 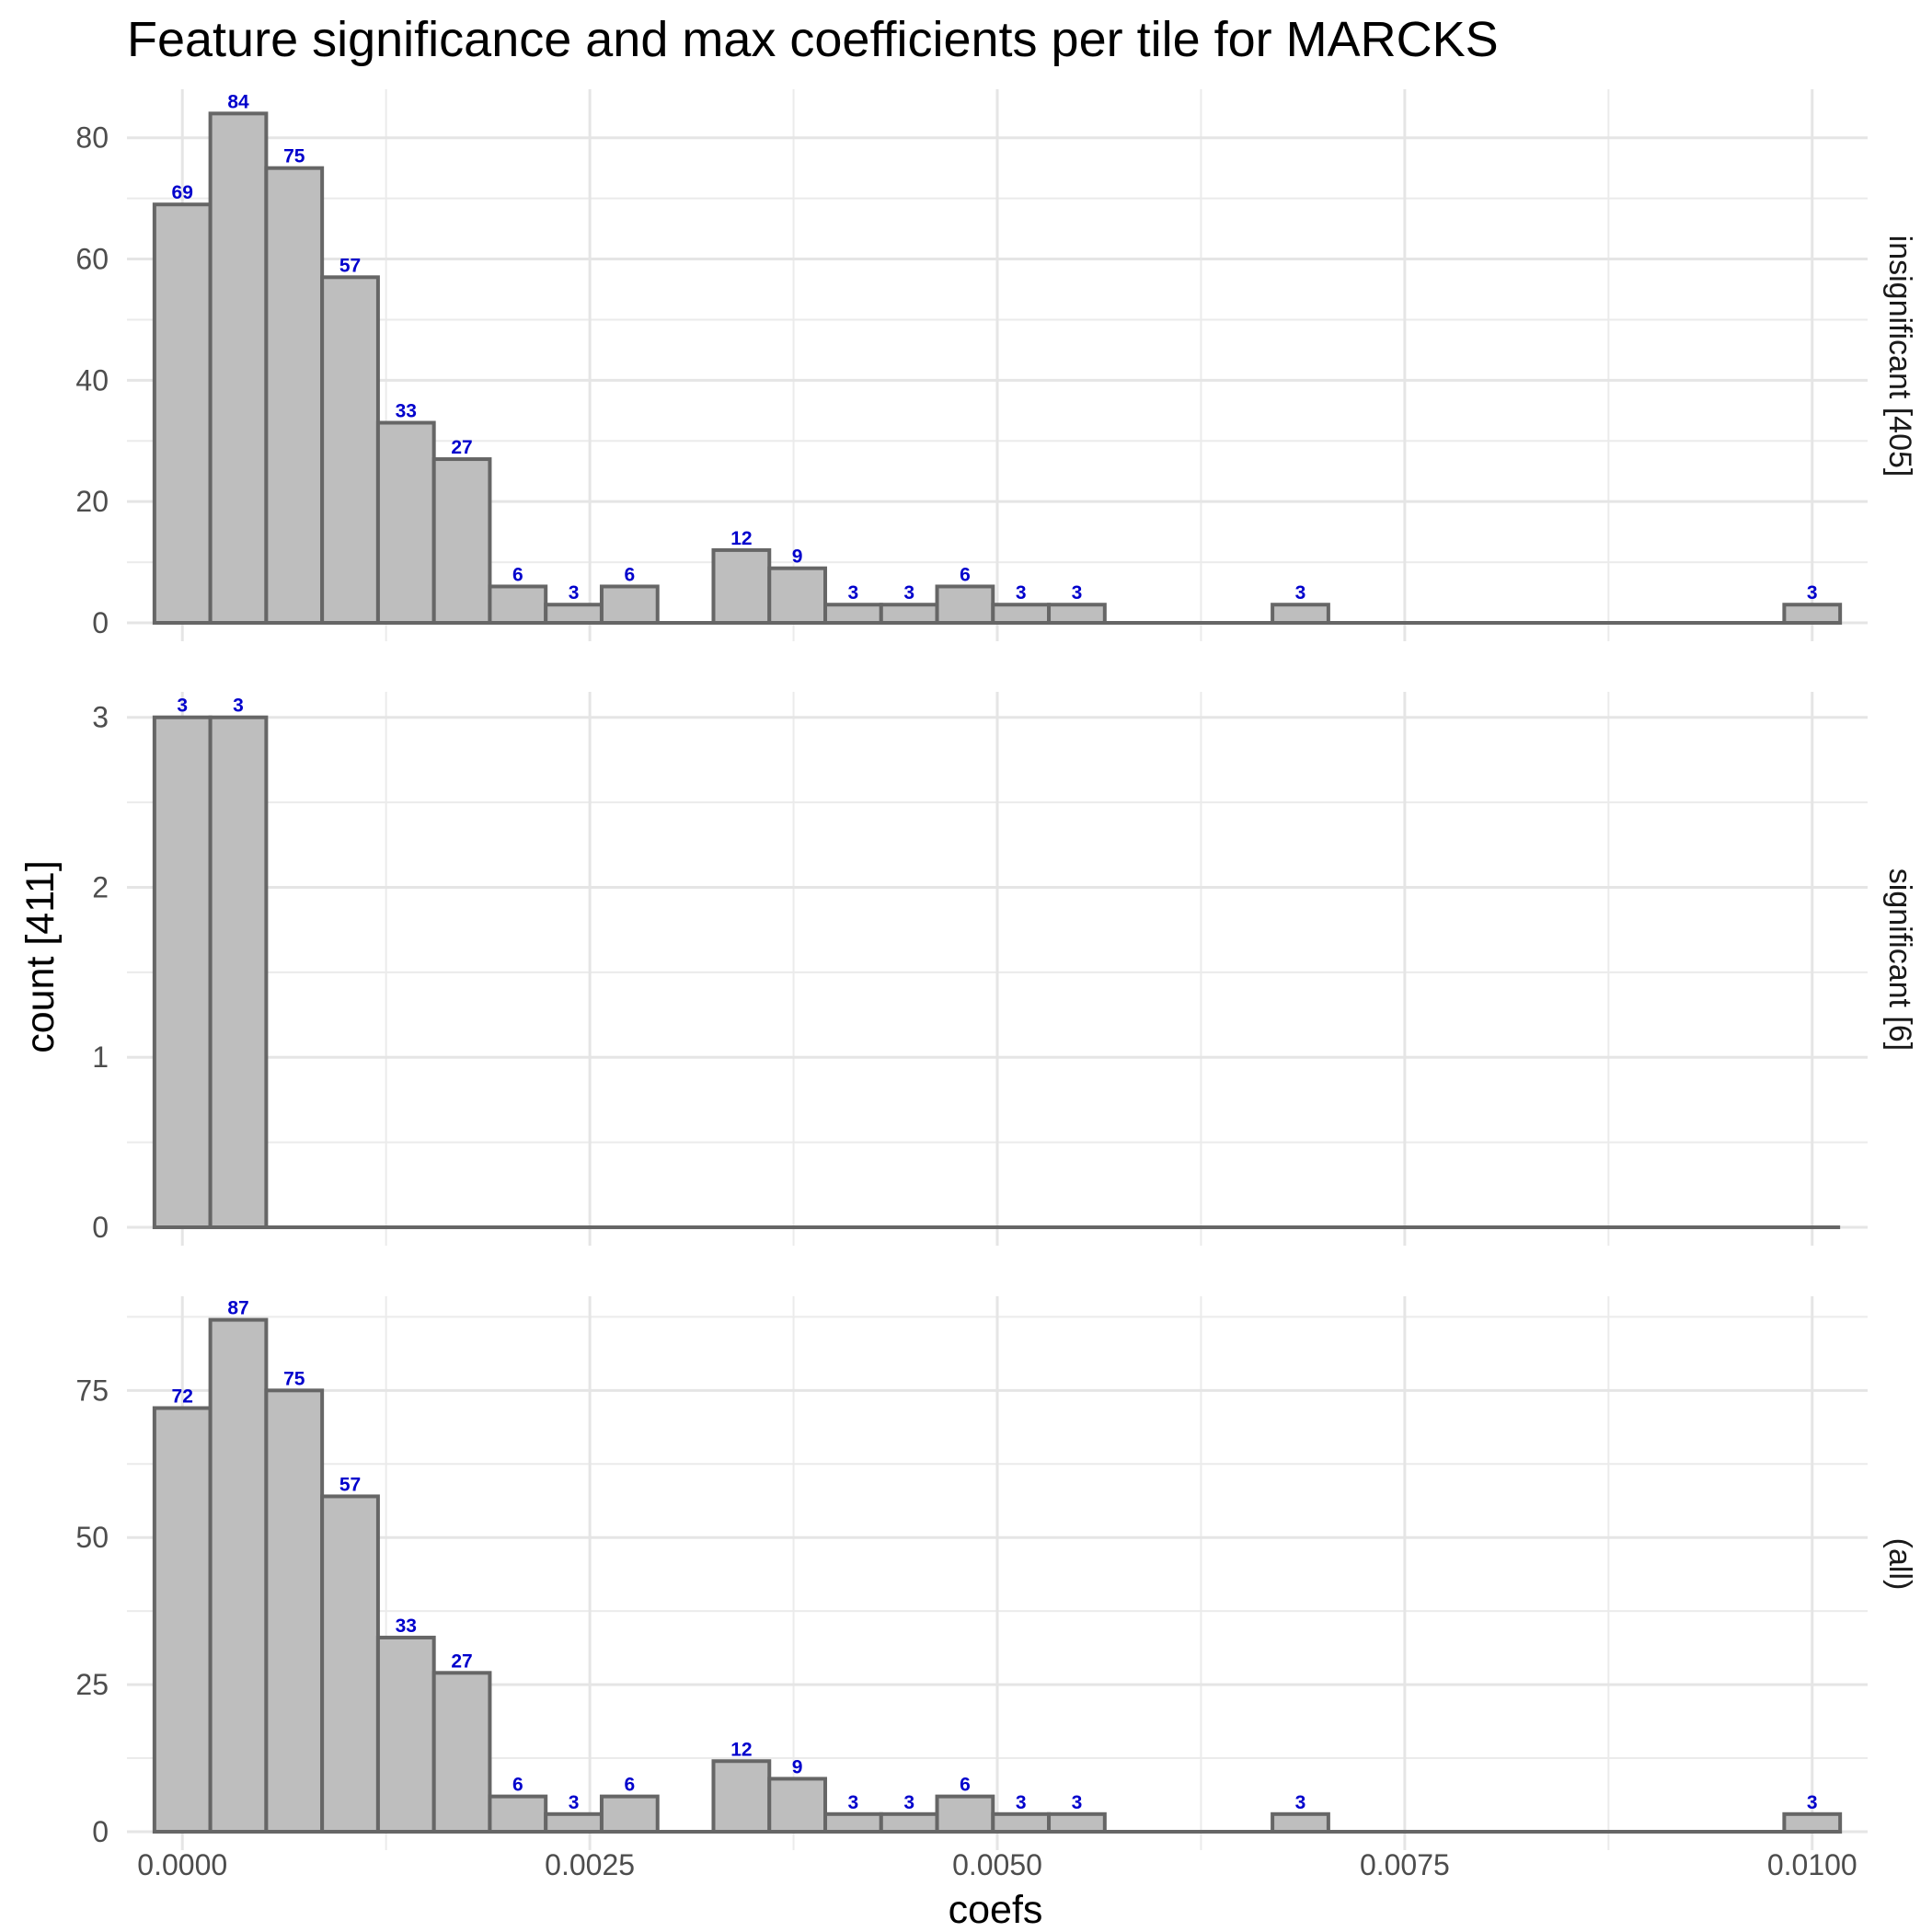 I want to click on x-tick-label: 0.0050, so click(x=997, y=1864).